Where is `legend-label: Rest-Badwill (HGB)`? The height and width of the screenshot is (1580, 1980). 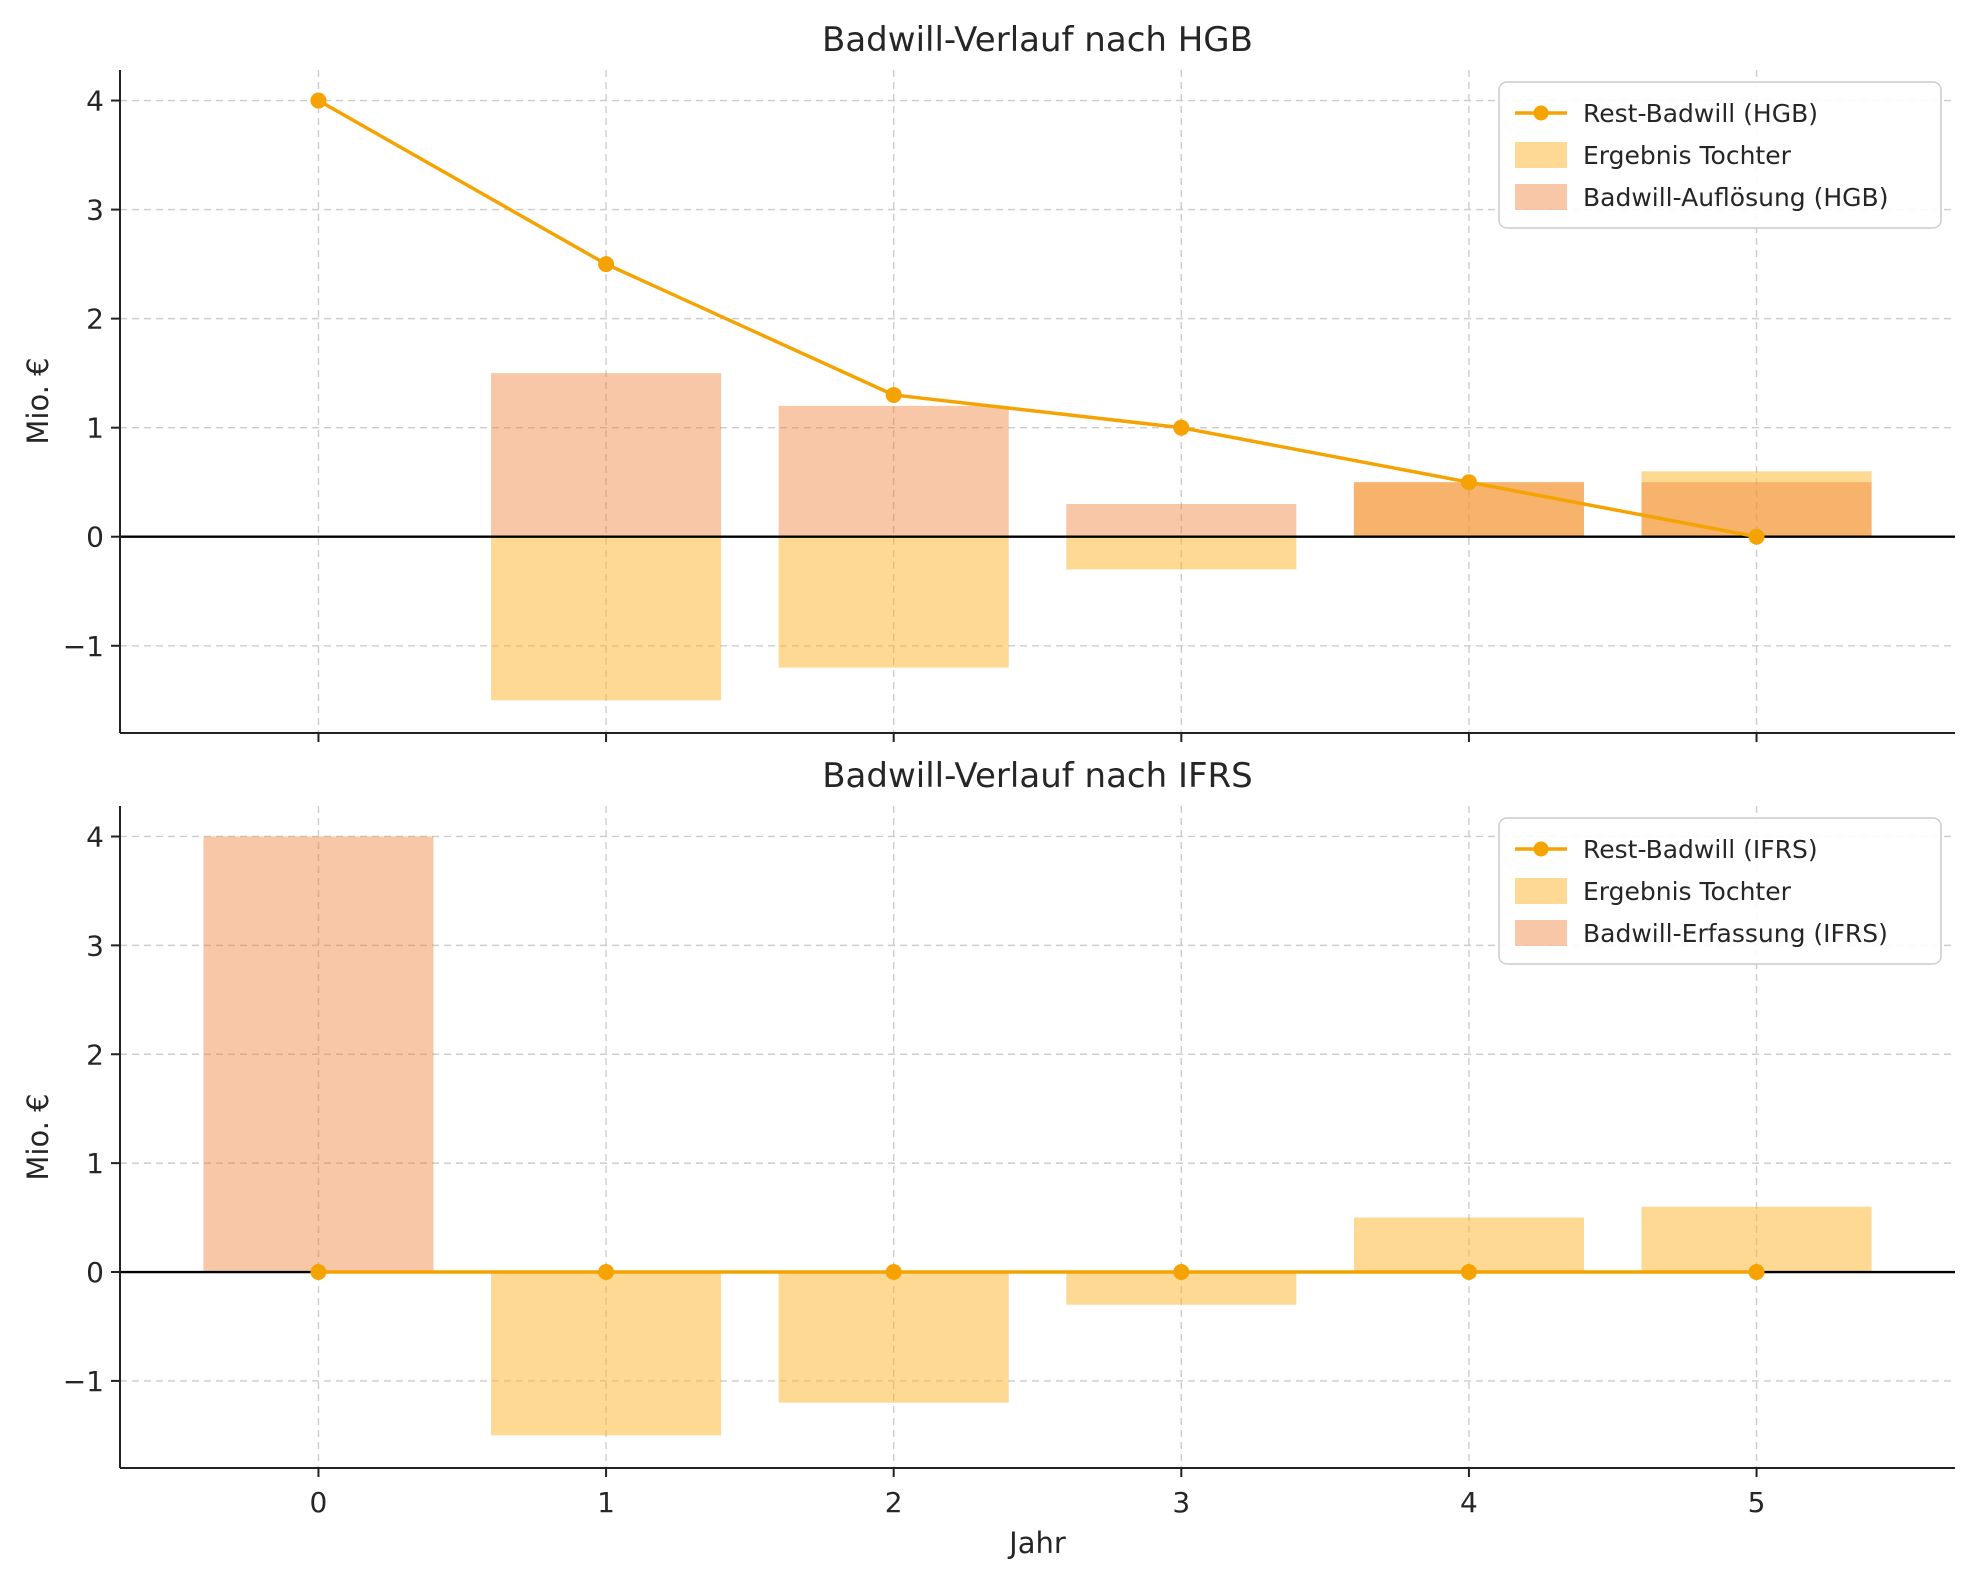 legend-label: Rest-Badwill (HGB) is located at coordinates (1700, 113).